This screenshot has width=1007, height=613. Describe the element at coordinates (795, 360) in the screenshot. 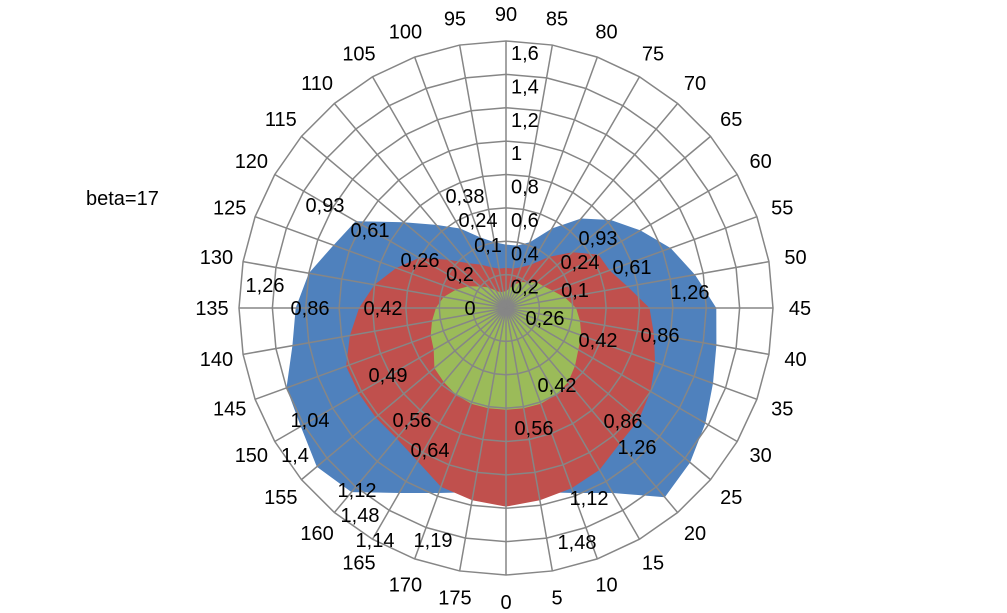

I see `category-label: 40` at that location.